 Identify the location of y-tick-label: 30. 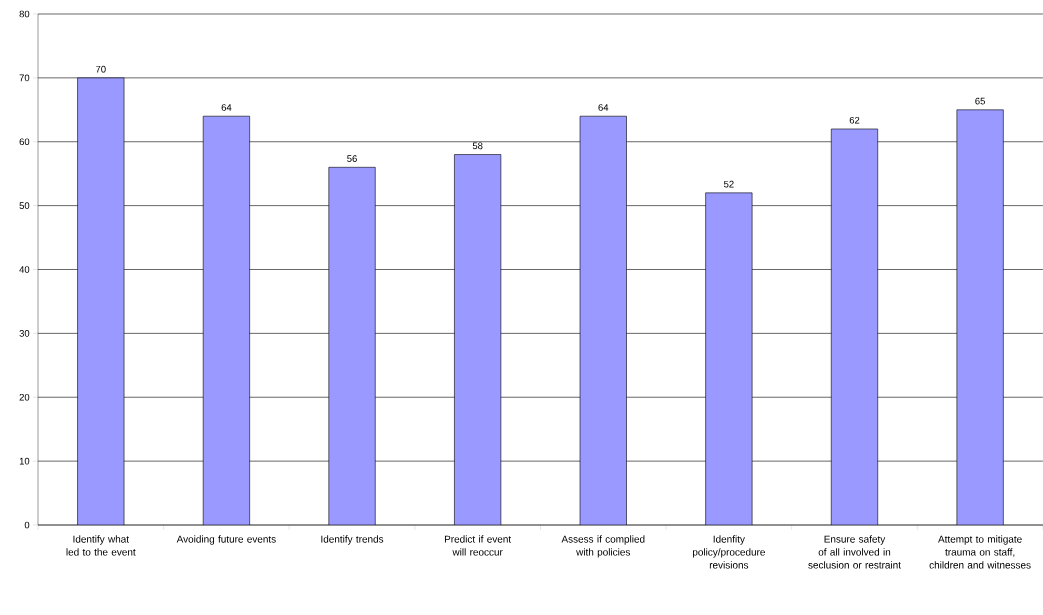
(24, 333).